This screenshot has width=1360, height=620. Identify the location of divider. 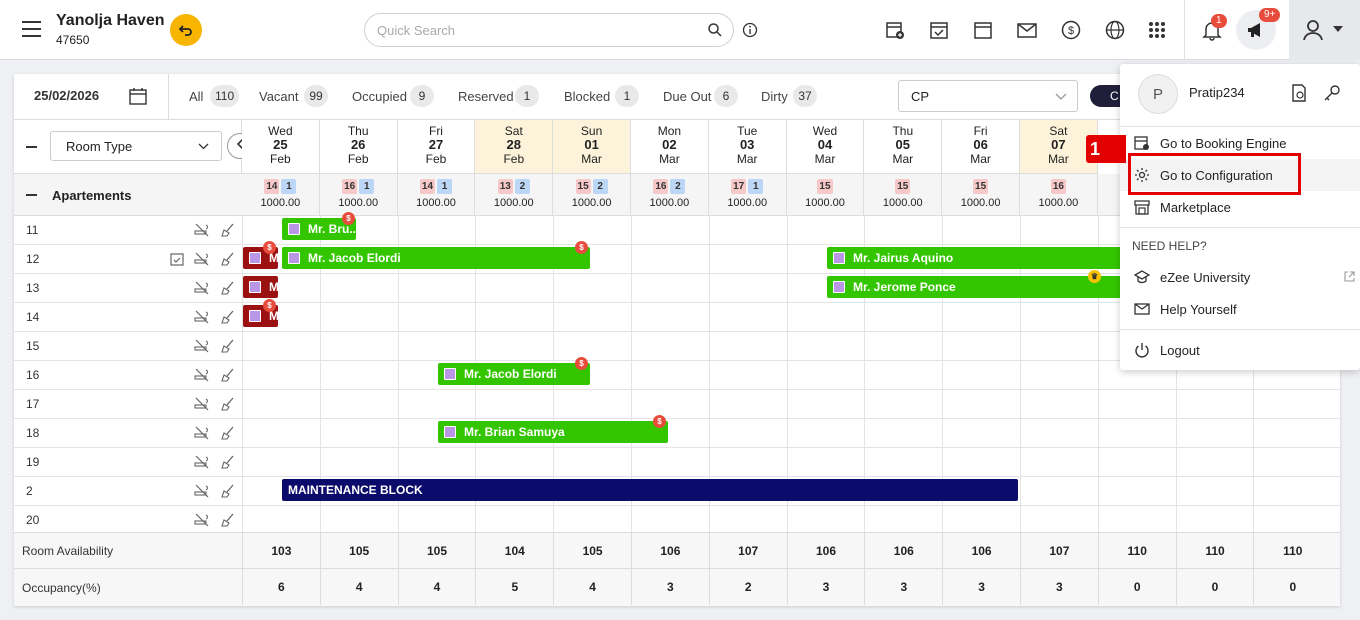
(1240, 329).